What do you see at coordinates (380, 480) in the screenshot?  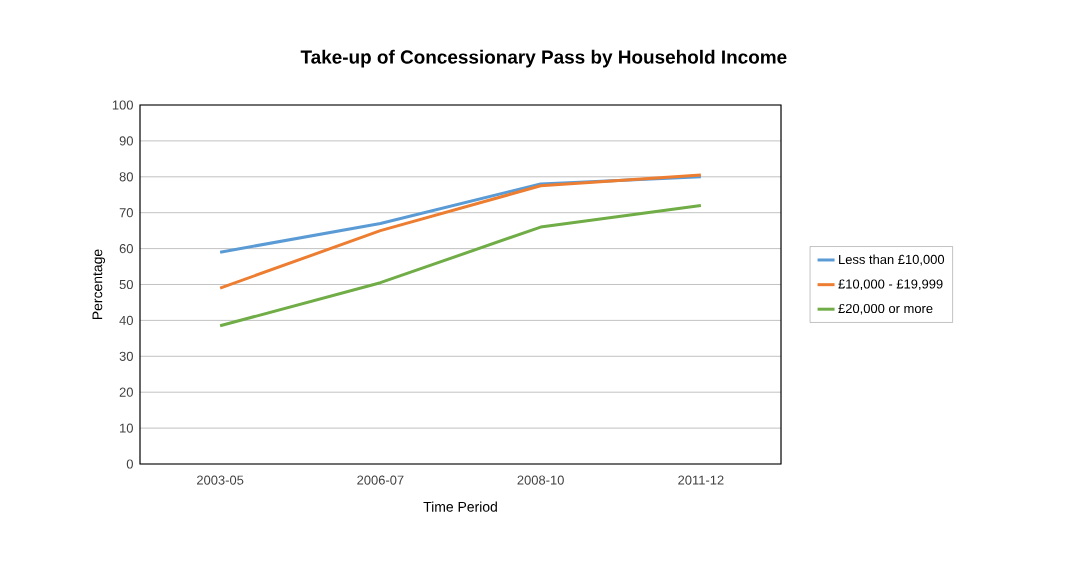 I see `x-tick-label: 2006-07` at bounding box center [380, 480].